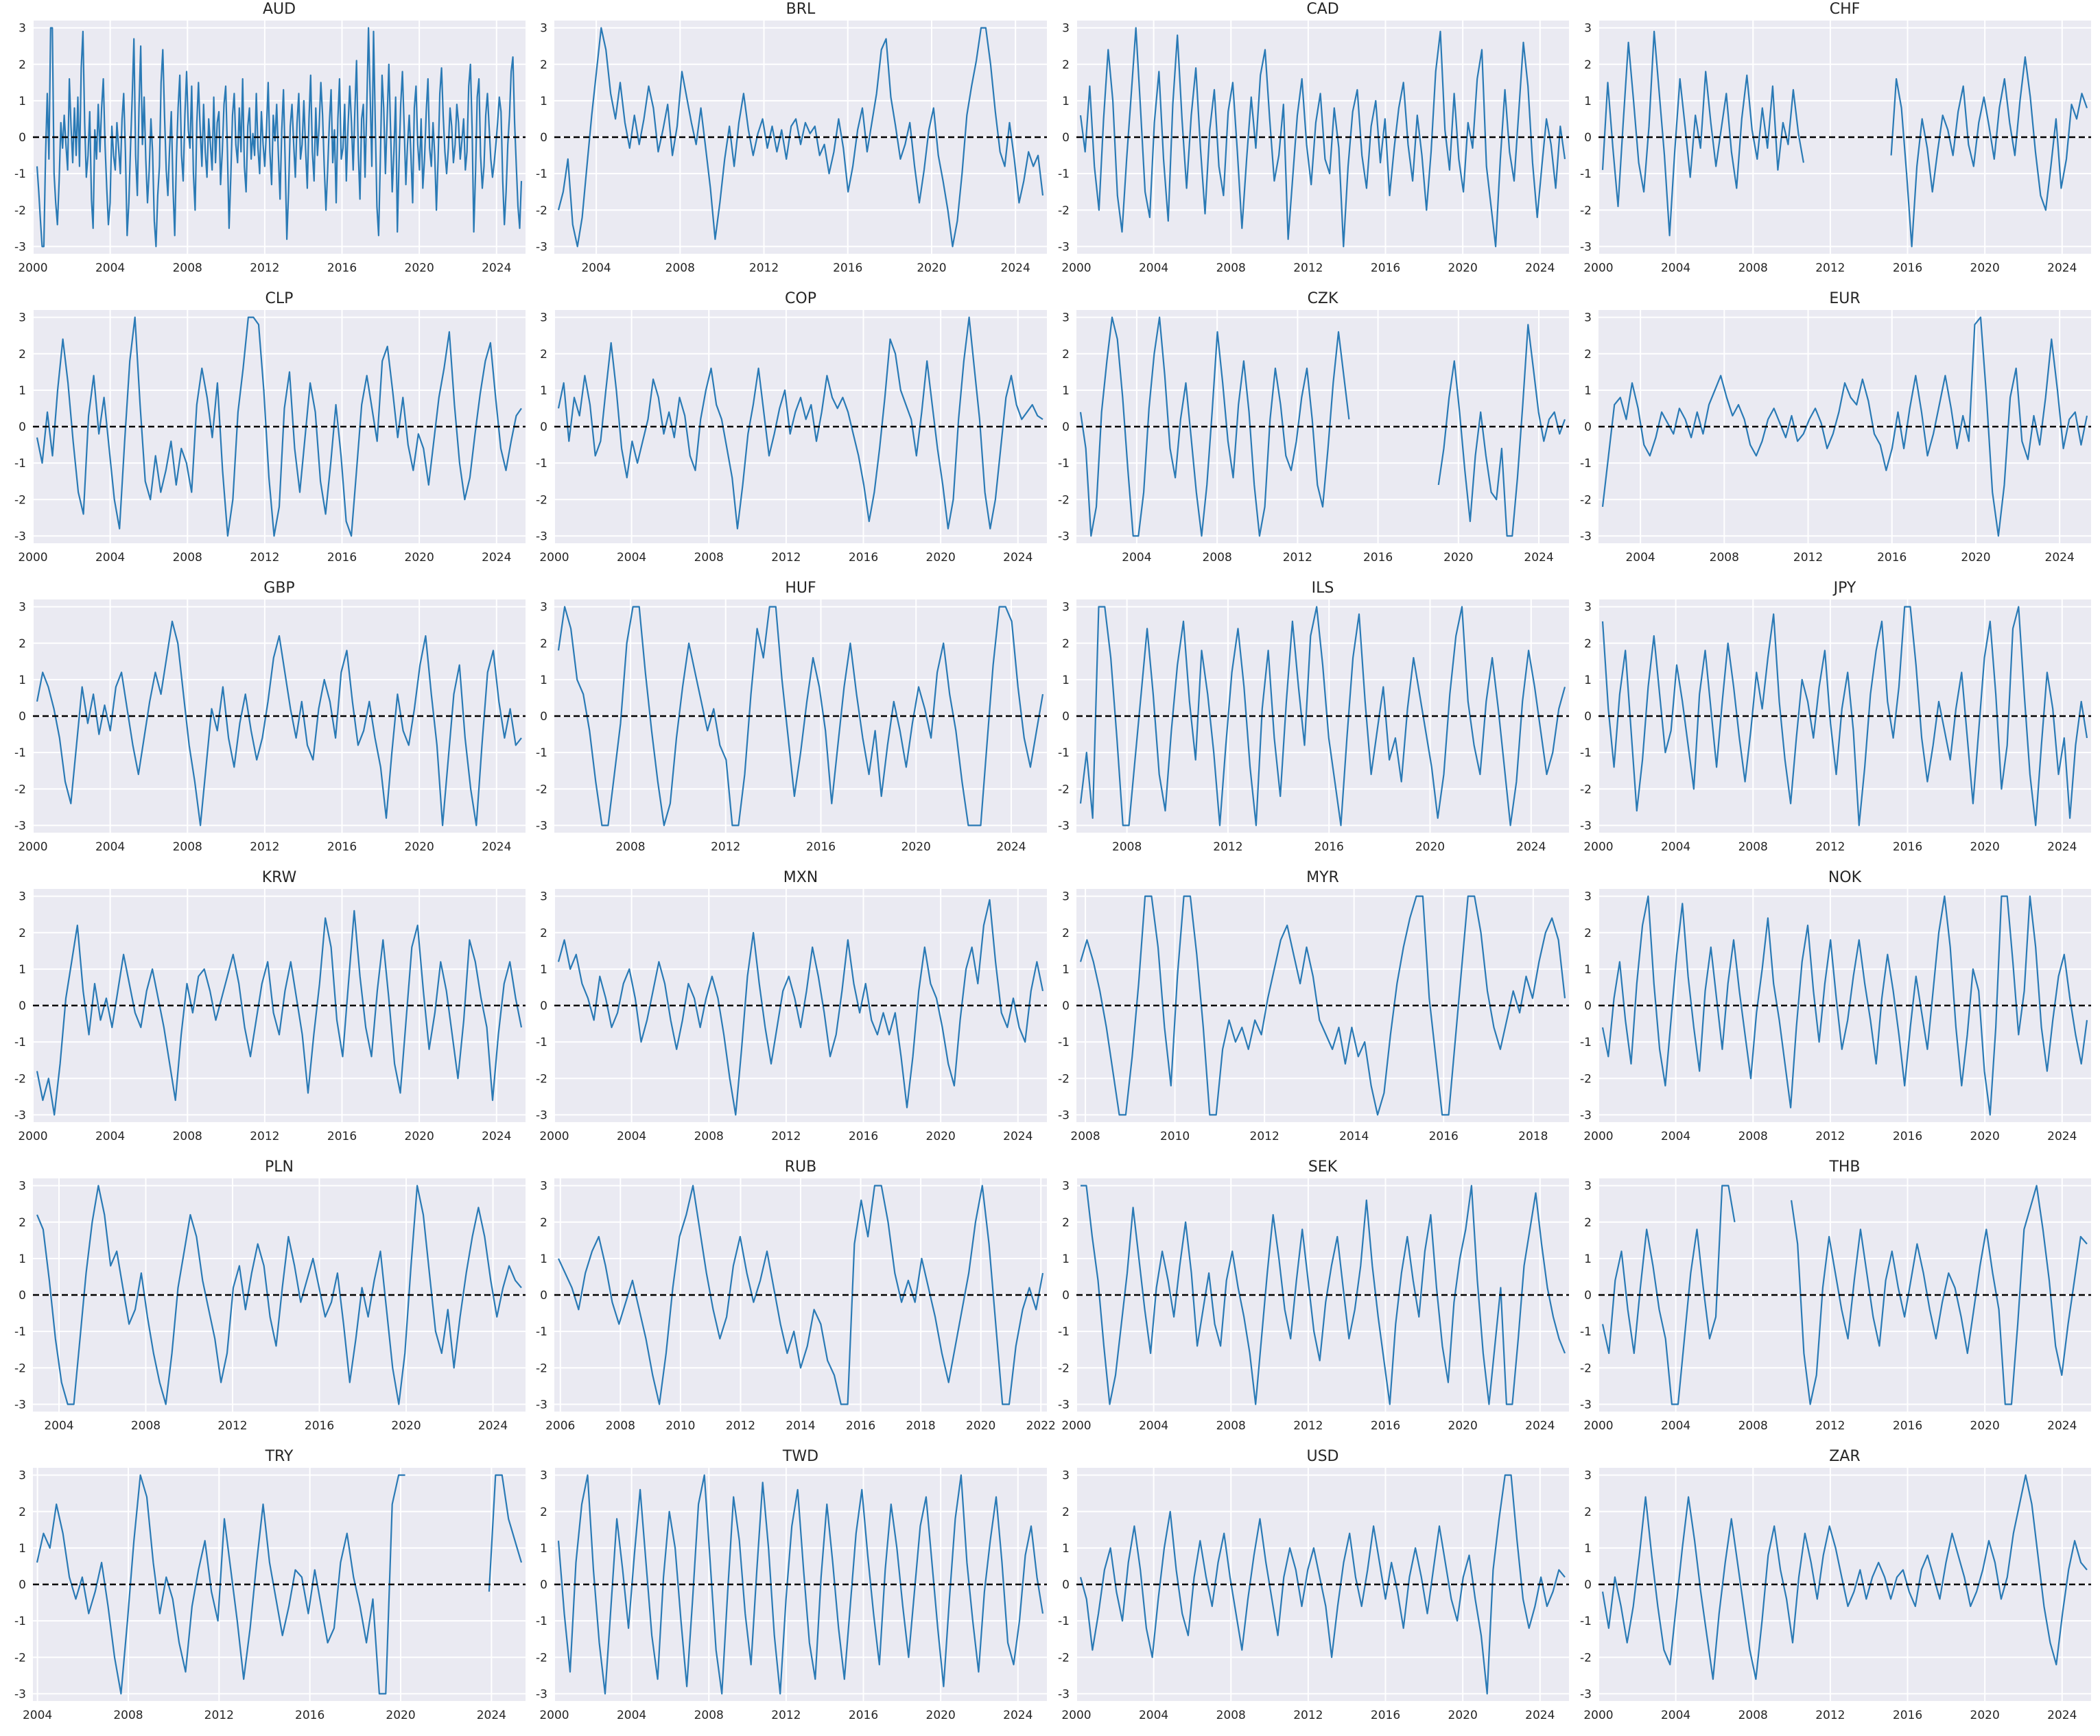 Image resolution: width=2100 pixels, height=1736 pixels. I want to click on panel-title: ILS, so click(1323, 588).